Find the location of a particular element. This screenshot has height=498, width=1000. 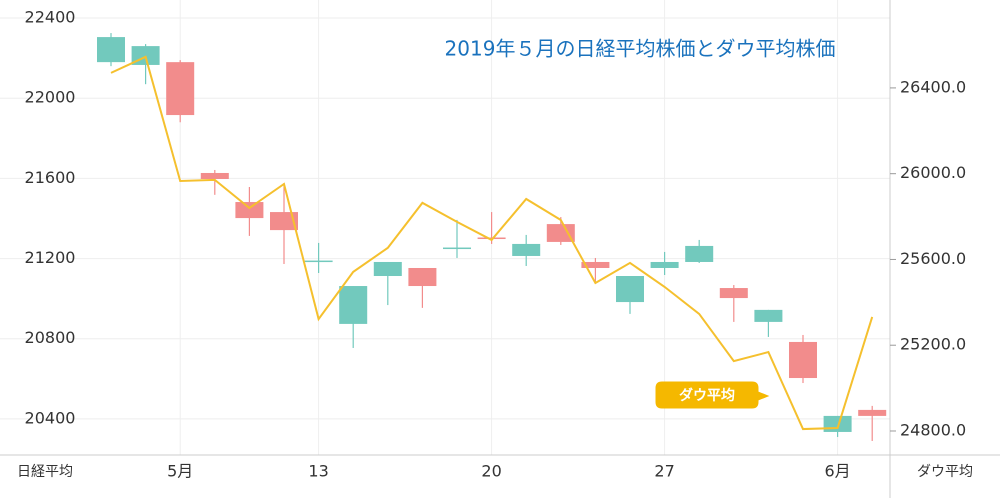

y-tick-label: 22400 is located at coordinates (50, 17).